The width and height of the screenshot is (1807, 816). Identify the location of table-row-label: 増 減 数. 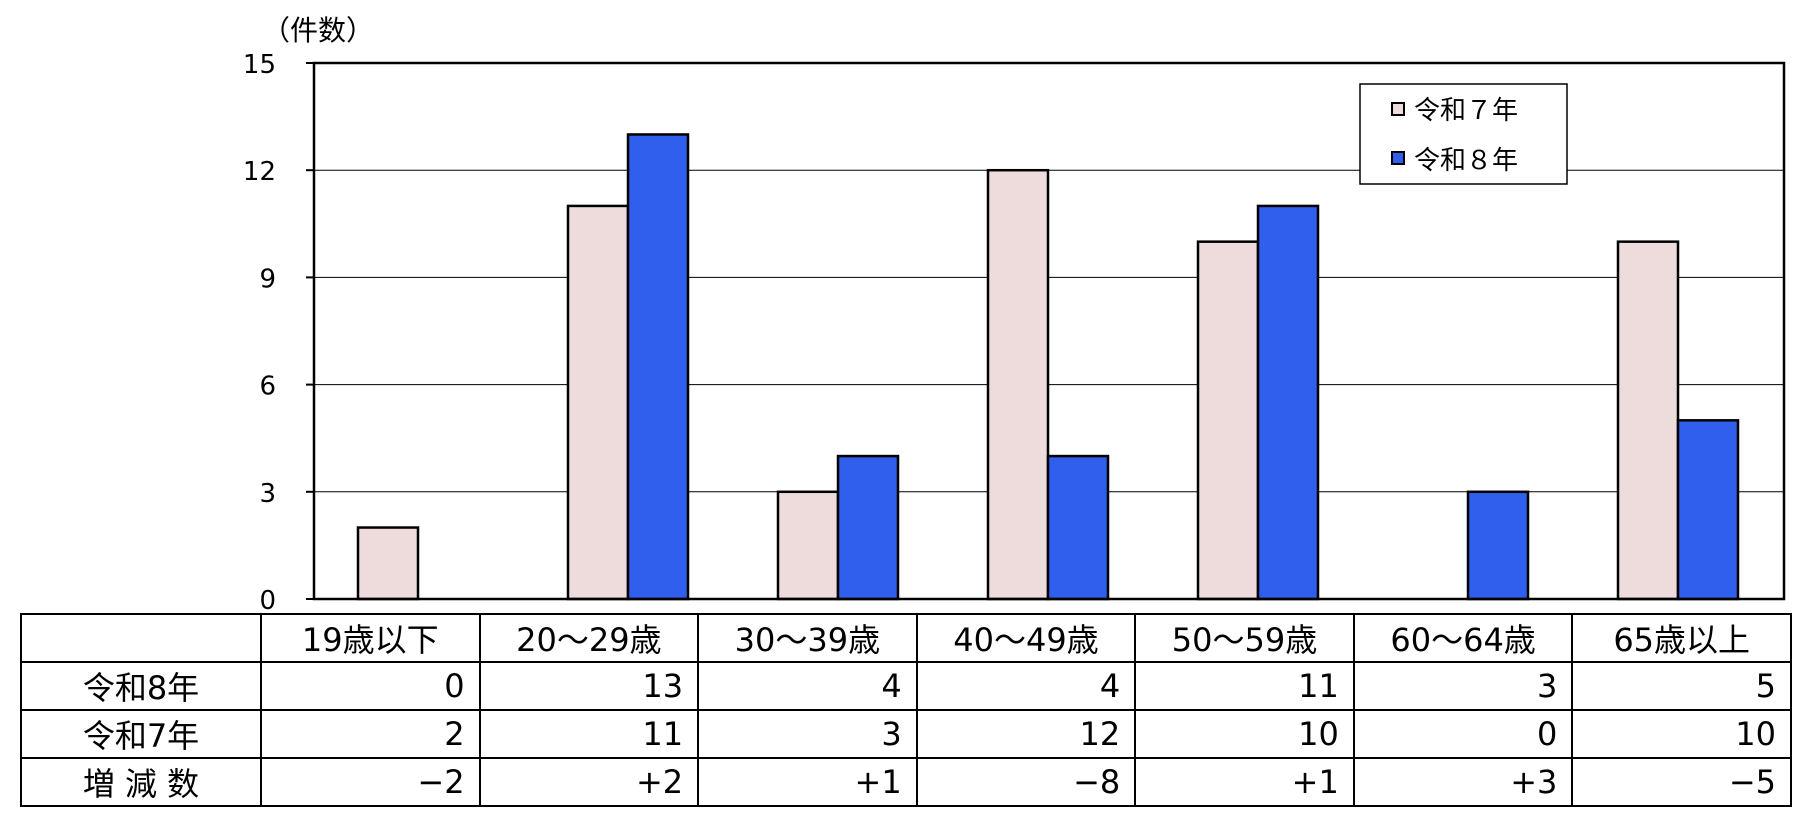
(141, 782).